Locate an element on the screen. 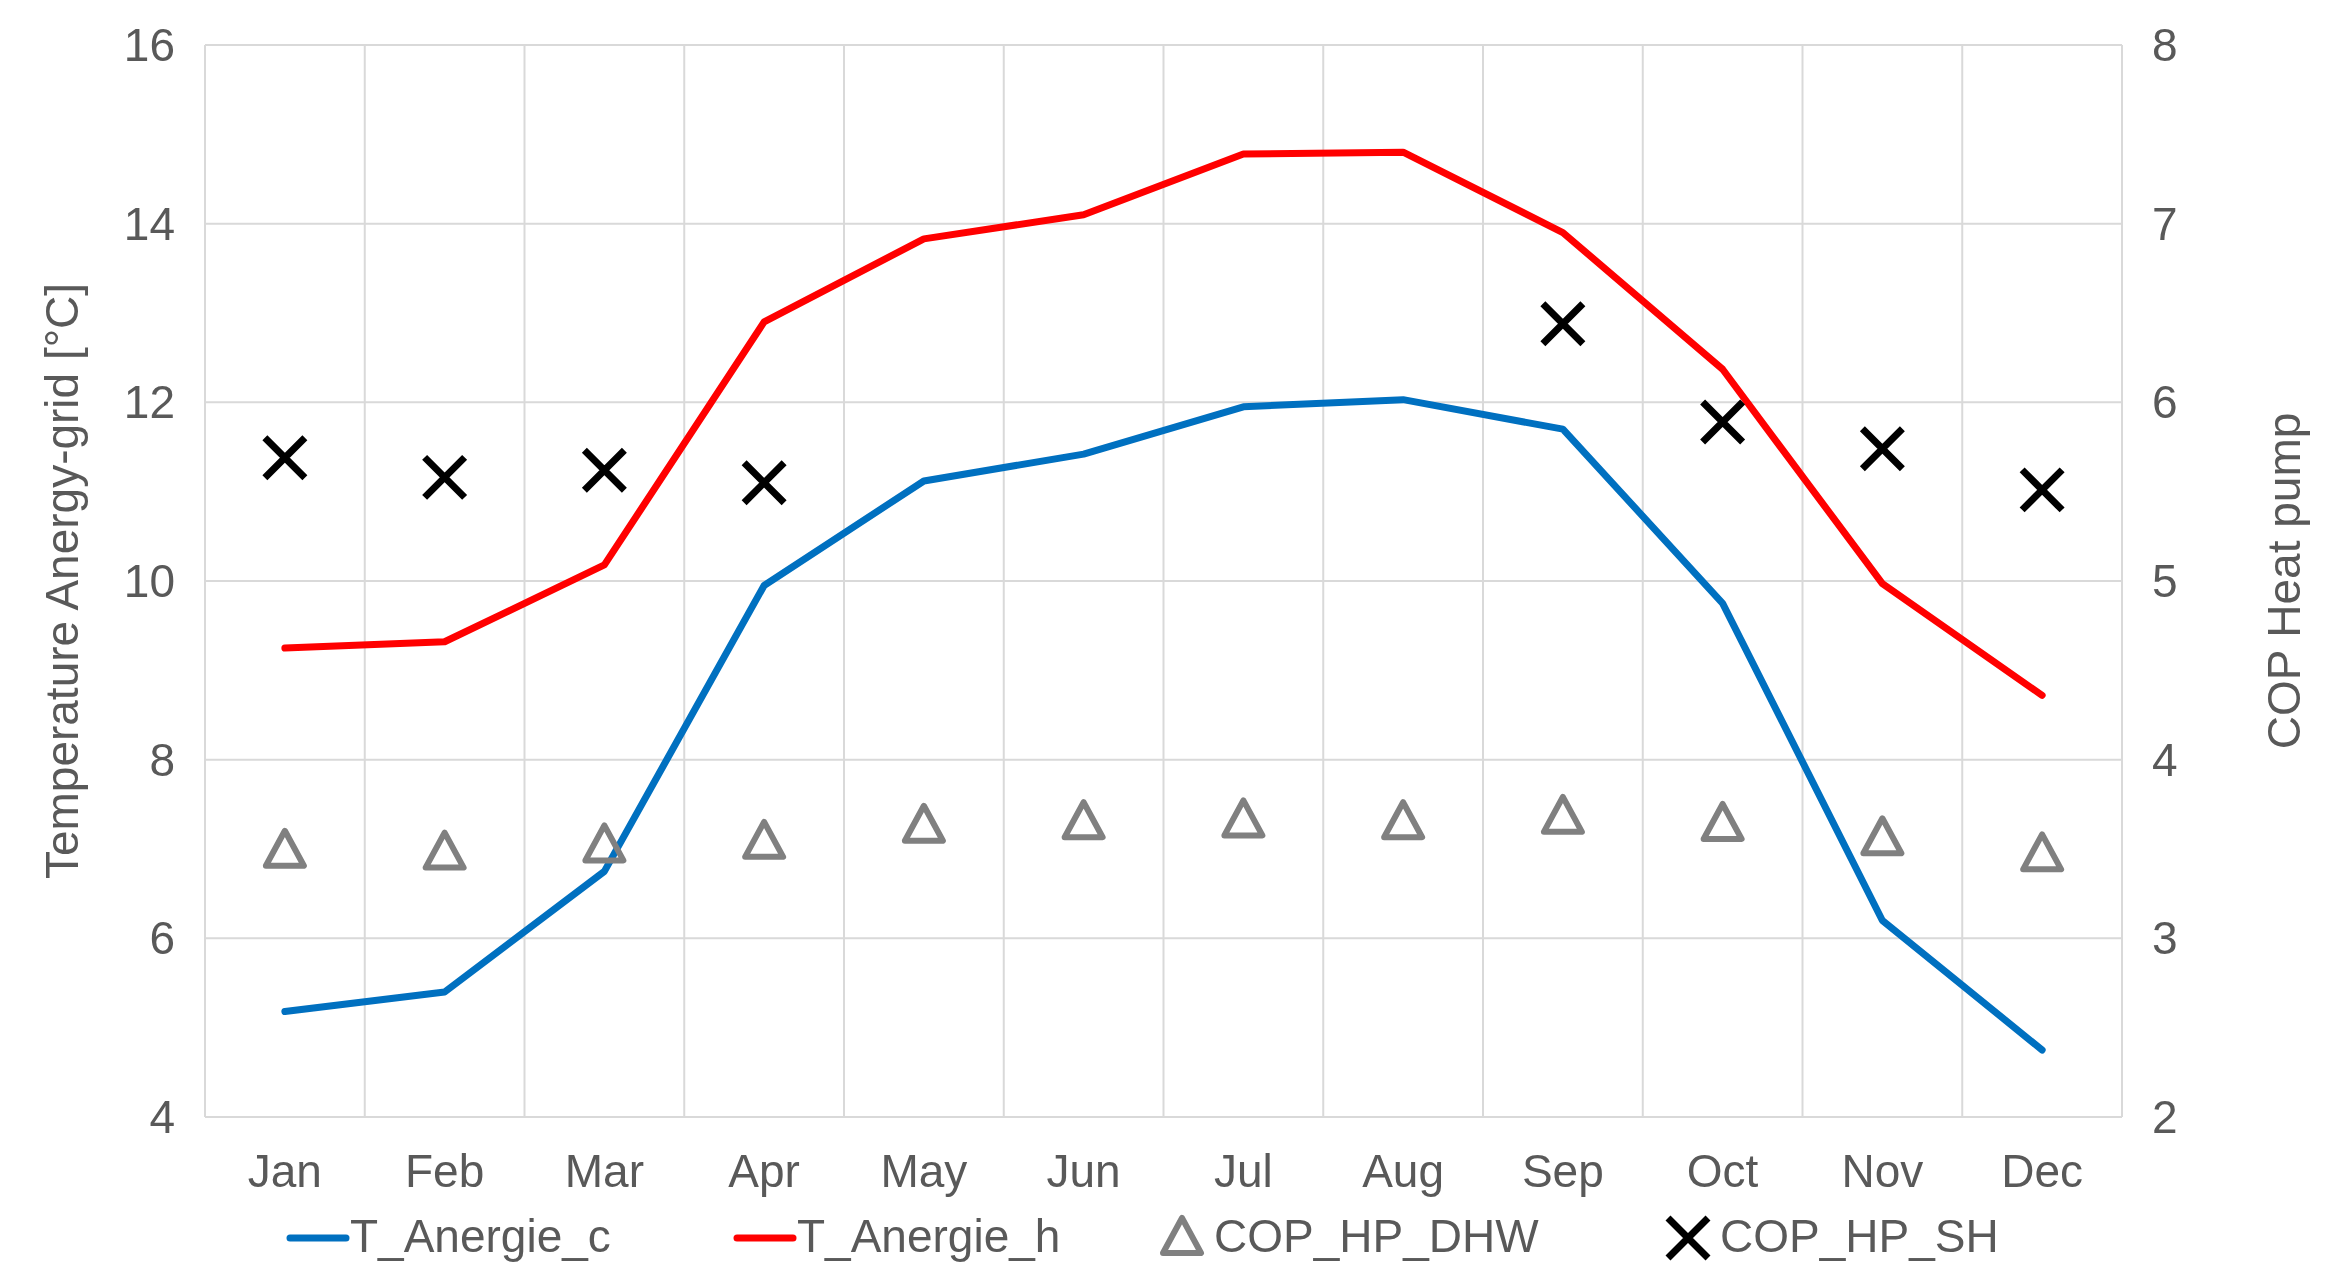 The width and height of the screenshot is (2335, 1280). x-tick-label: May is located at coordinates (924, 1171).